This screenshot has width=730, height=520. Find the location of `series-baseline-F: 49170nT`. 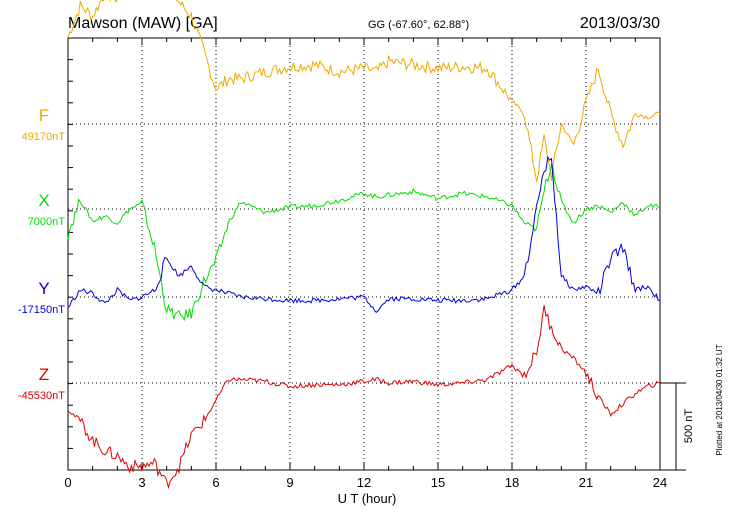

series-baseline-F: 49170nT is located at coordinates (44, 137).